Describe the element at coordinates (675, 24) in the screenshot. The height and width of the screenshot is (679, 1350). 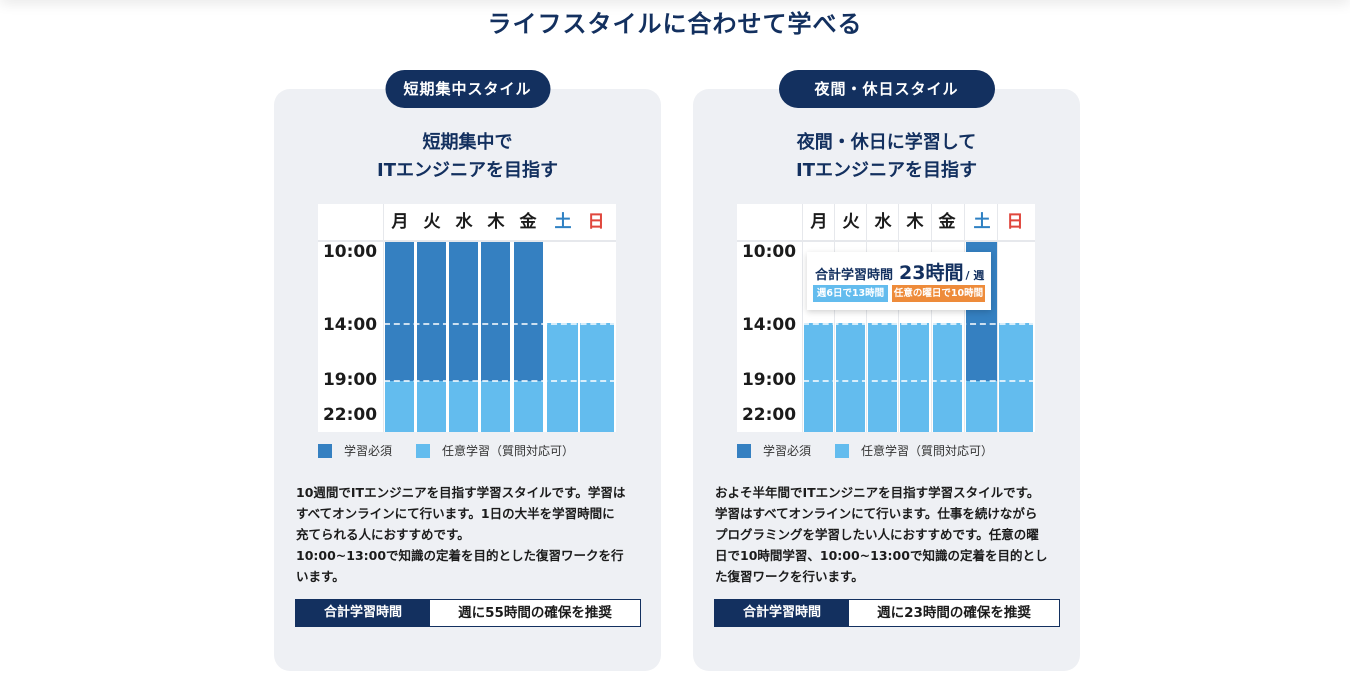
I see `page-title: ライフスタイルに合わせて学べる` at that location.